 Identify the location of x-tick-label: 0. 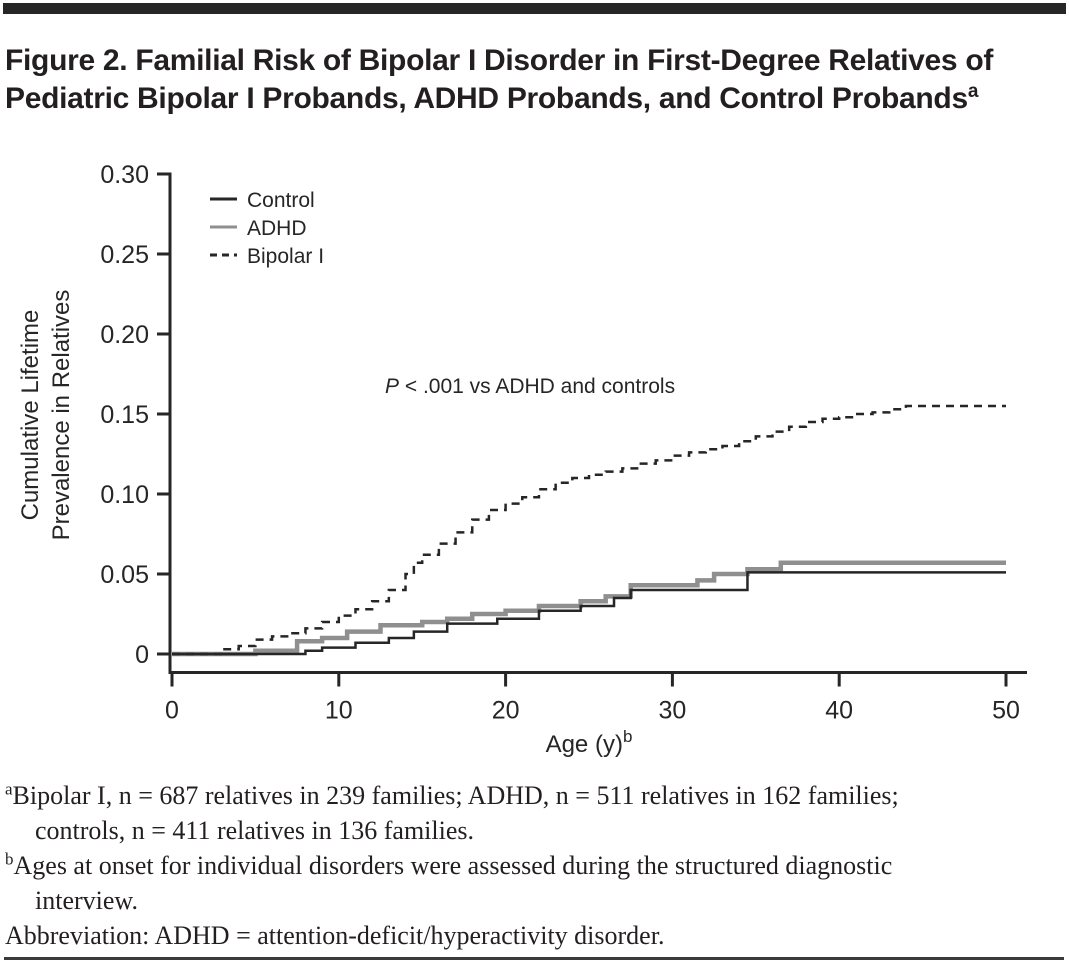
(172, 711).